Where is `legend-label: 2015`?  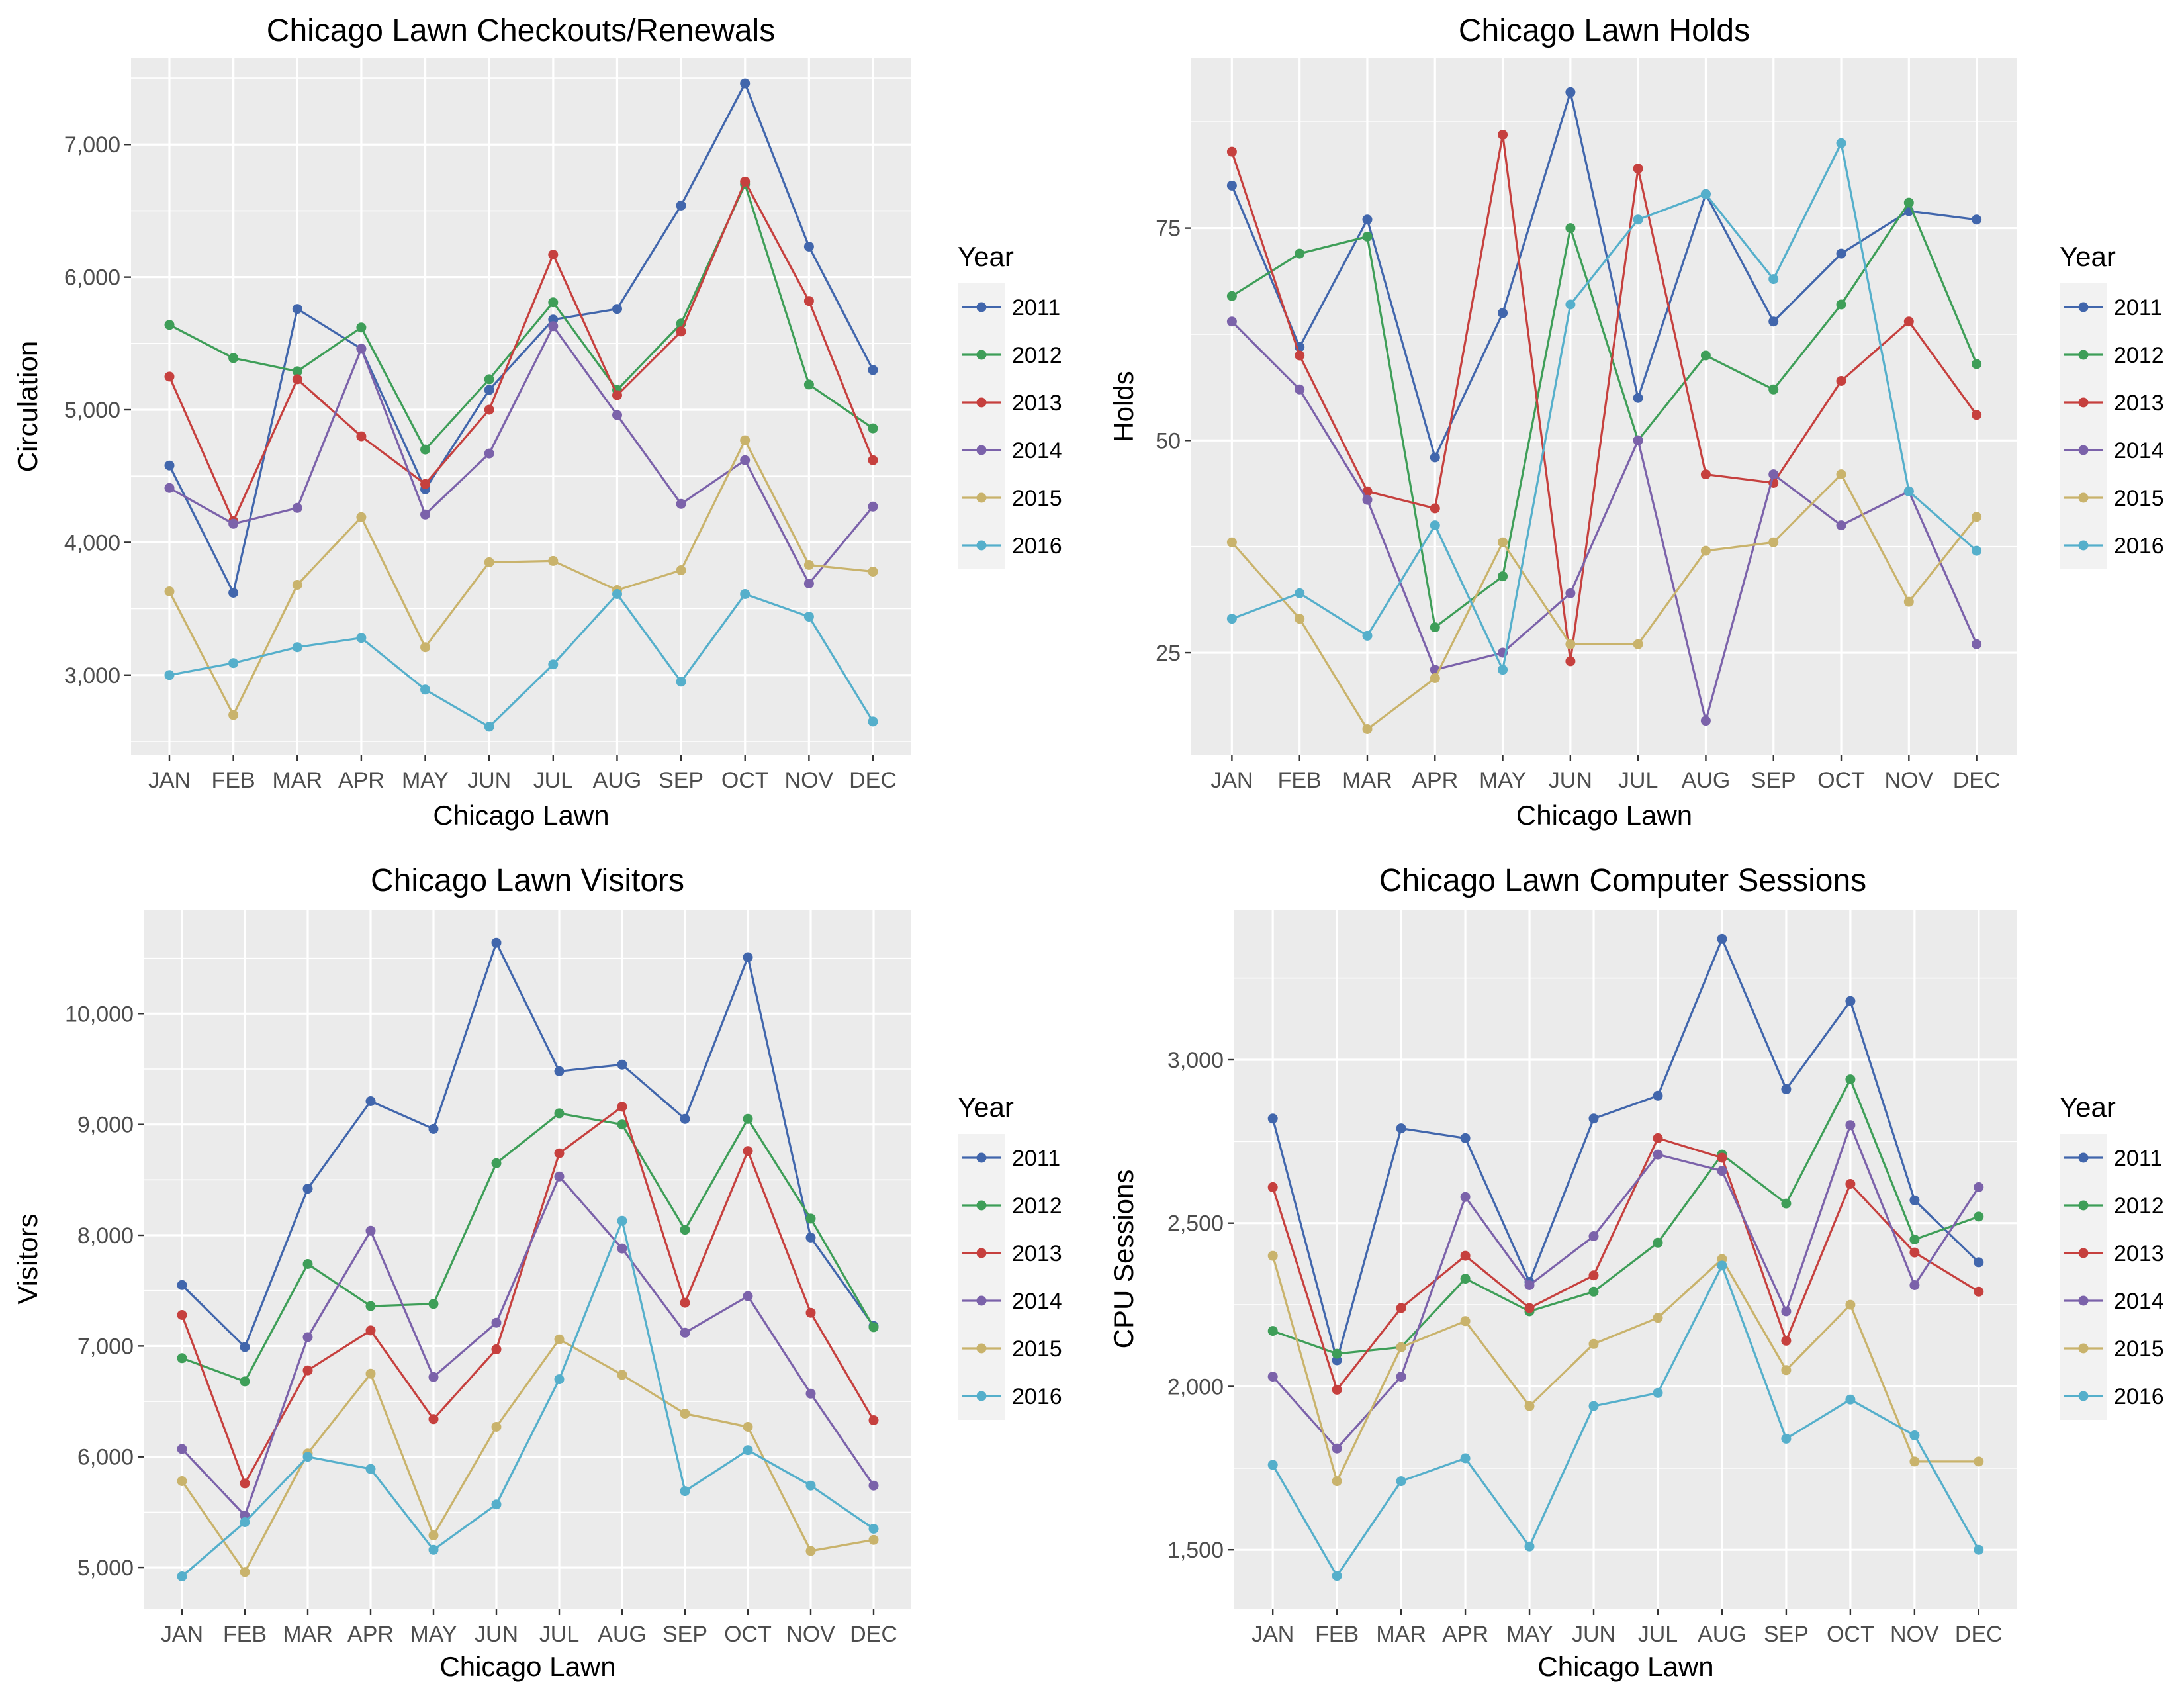
legend-label: 2015 is located at coordinates (2139, 498).